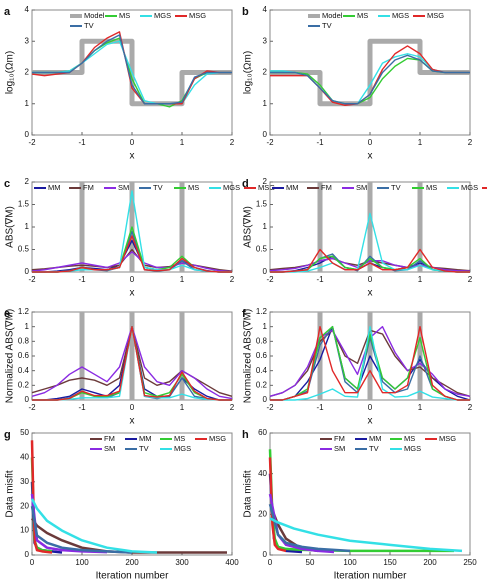 This screenshot has width=487, height=583. What do you see at coordinates (7, 435) in the screenshot?
I see `panel-label: g` at bounding box center [7, 435].